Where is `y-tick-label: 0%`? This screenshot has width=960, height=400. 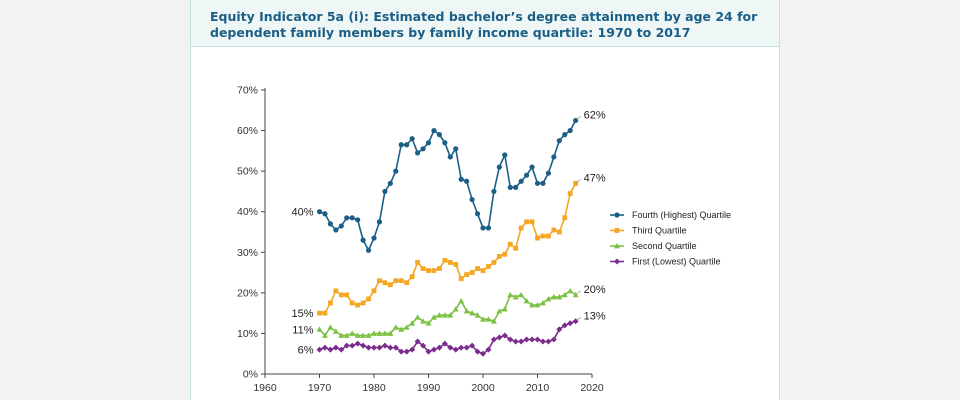
y-tick-label: 0% is located at coordinates (250, 375).